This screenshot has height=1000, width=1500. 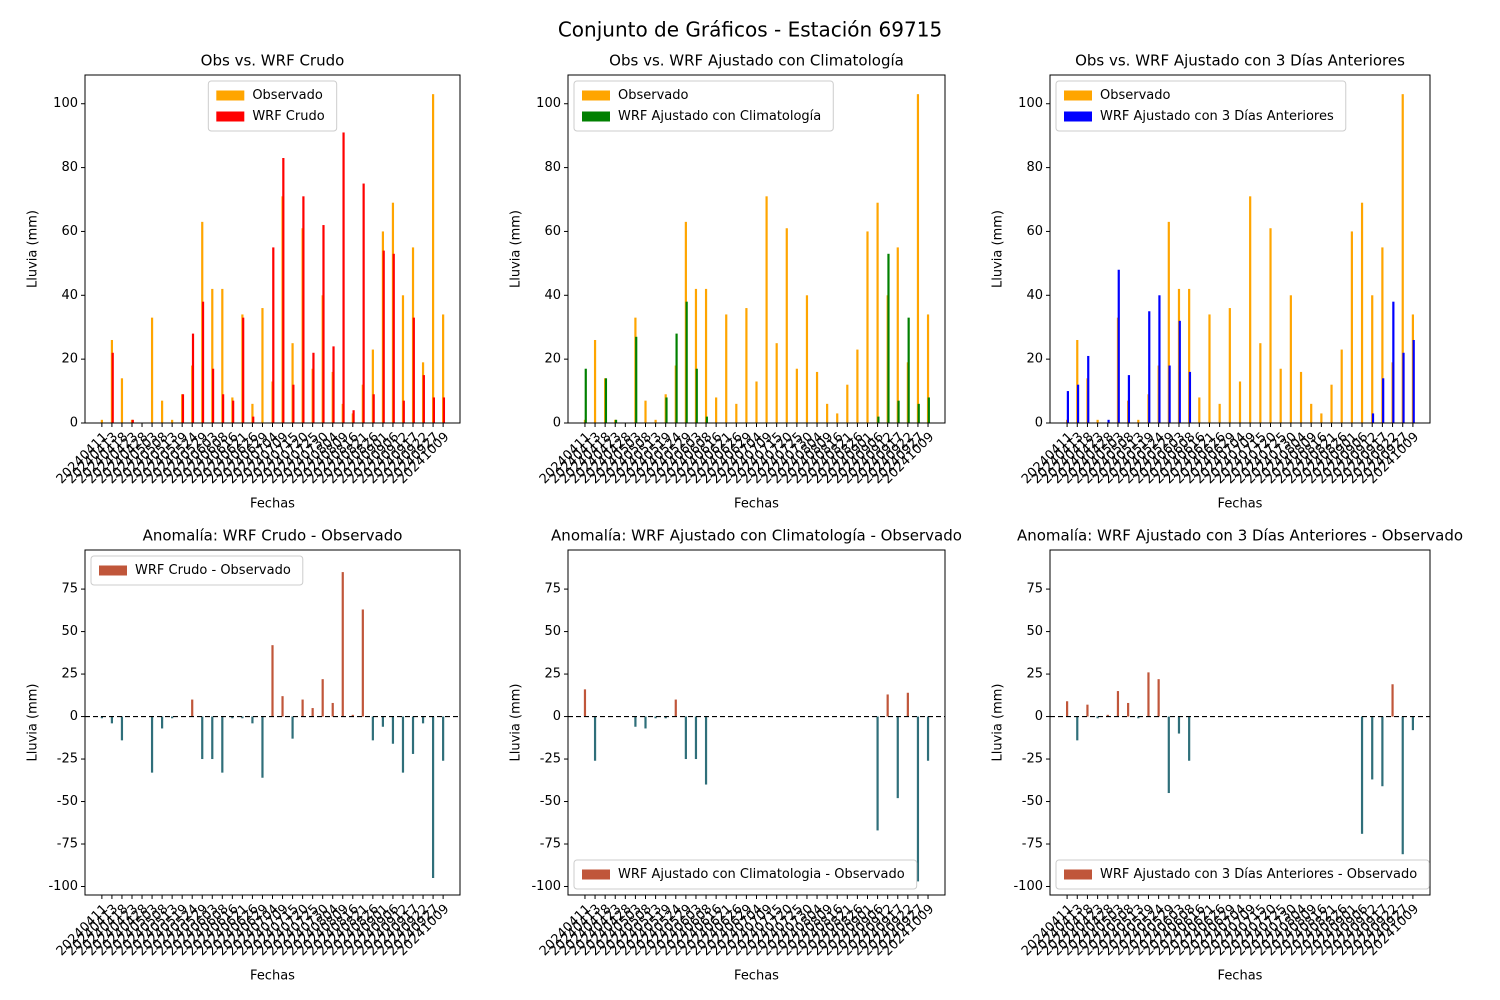 What do you see at coordinates (69, 589) in the screenshot?
I see `y-tick-label: 75` at bounding box center [69, 589].